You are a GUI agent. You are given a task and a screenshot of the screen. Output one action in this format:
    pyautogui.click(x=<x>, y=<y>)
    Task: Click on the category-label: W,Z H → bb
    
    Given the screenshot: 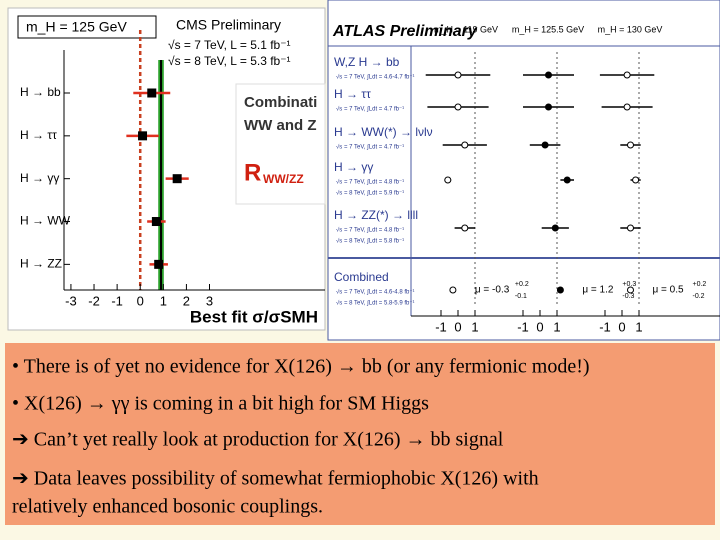 What is the action you would take?
    pyautogui.click(x=367, y=62)
    